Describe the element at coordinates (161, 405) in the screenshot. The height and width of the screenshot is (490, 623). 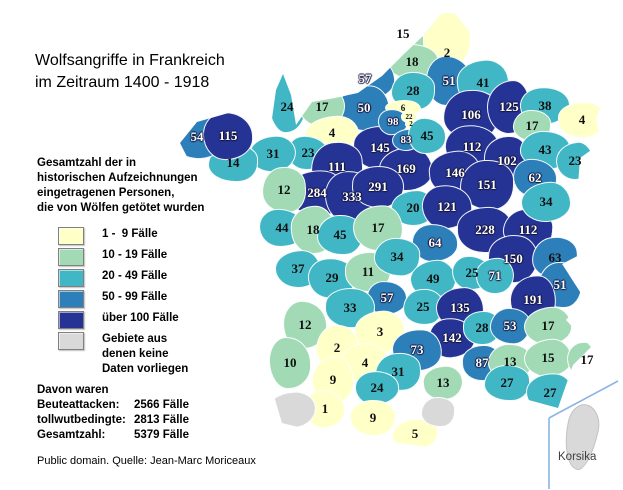
I see `stats-value: 2566 Fälle` at that location.